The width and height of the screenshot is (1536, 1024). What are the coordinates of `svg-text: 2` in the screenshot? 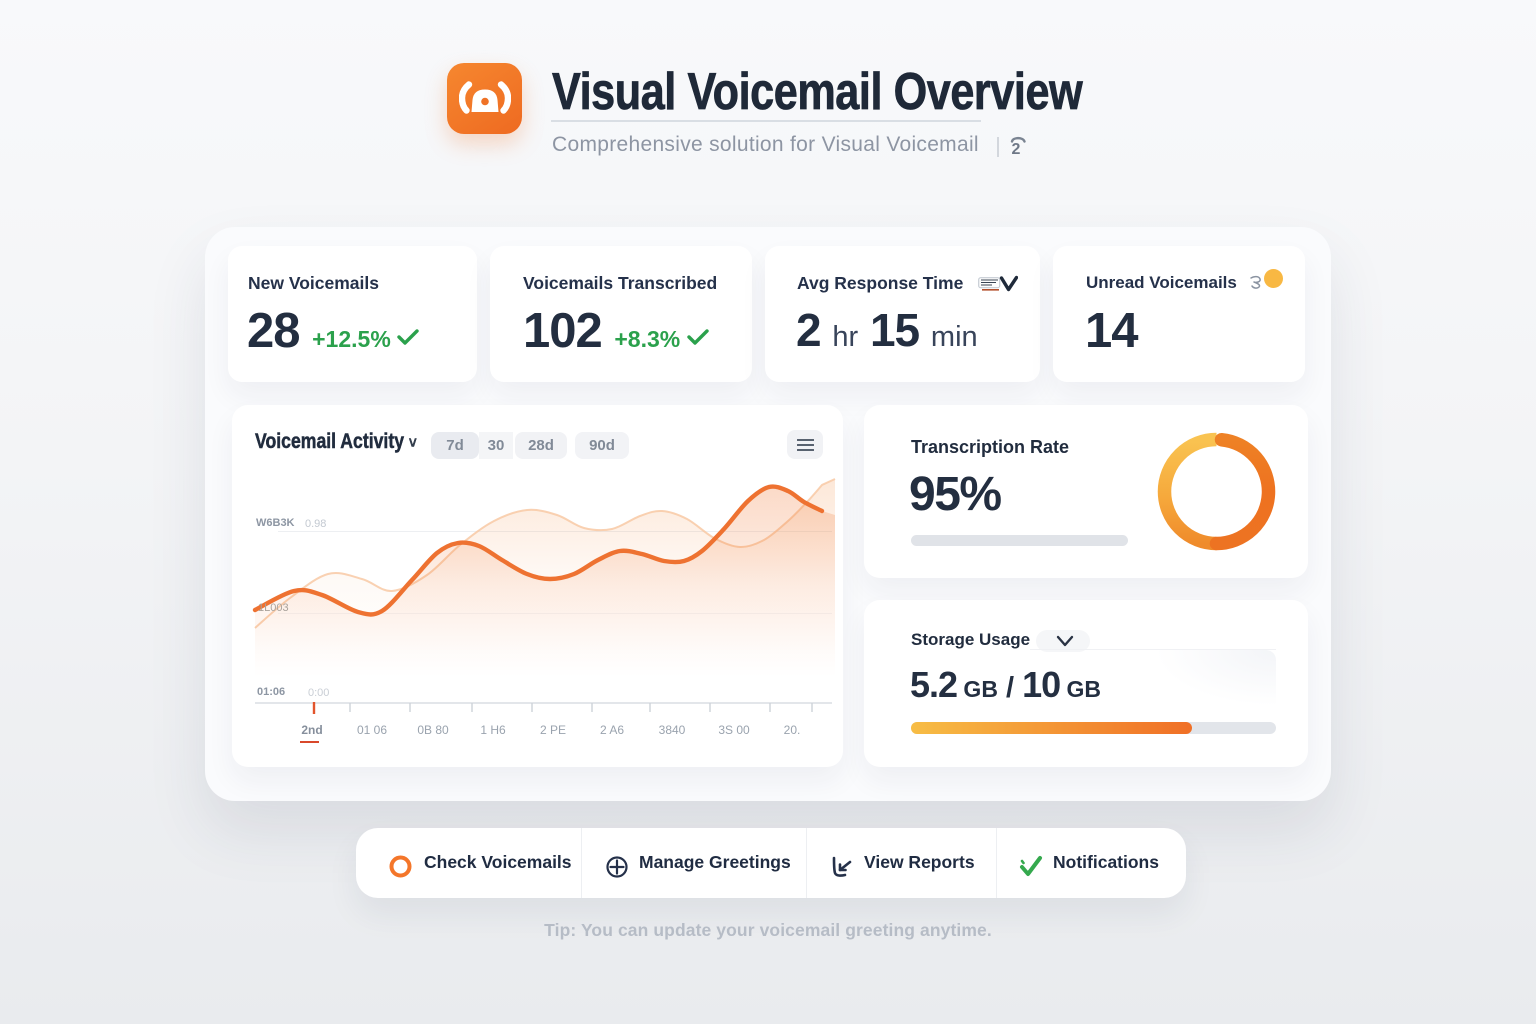 It's located at (1016, 149).